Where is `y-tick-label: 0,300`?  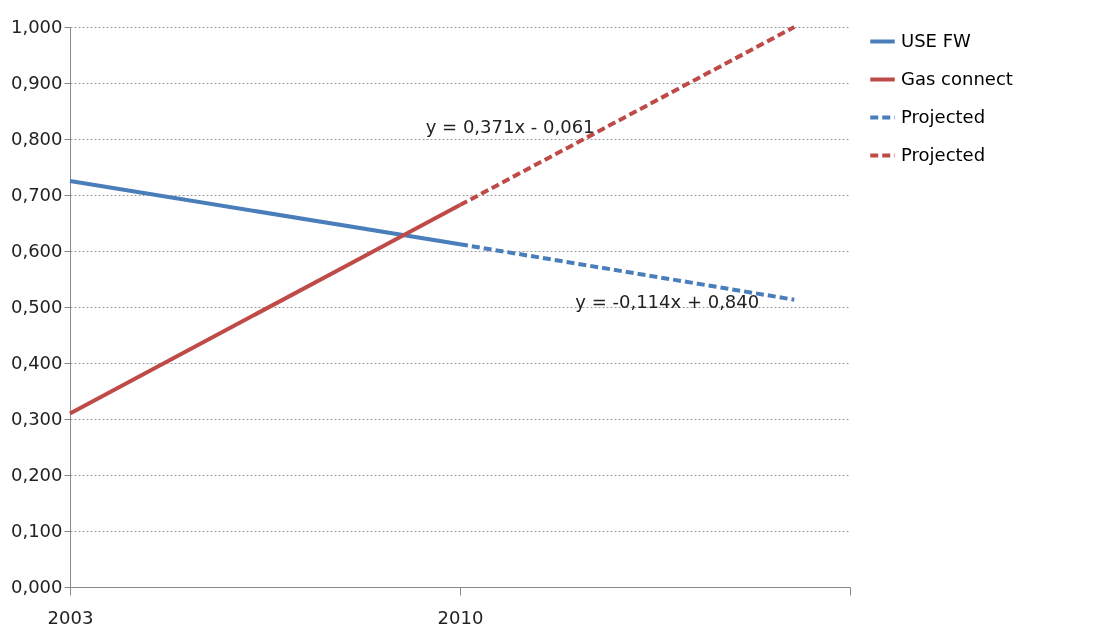
y-tick-label: 0,300 is located at coordinates (36, 418).